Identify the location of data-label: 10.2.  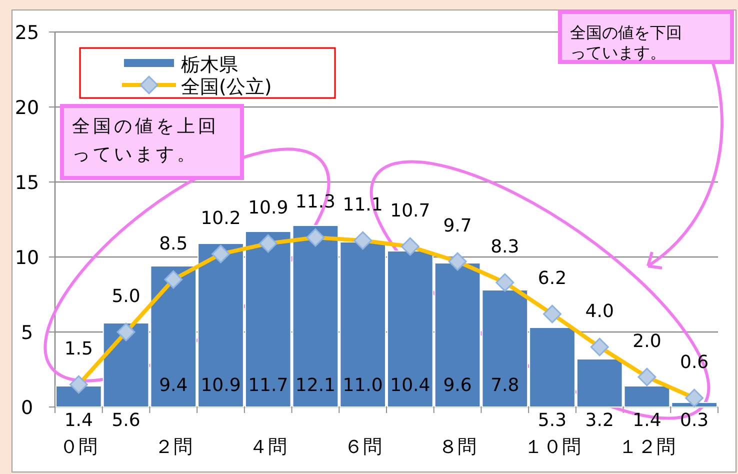
(220, 218).